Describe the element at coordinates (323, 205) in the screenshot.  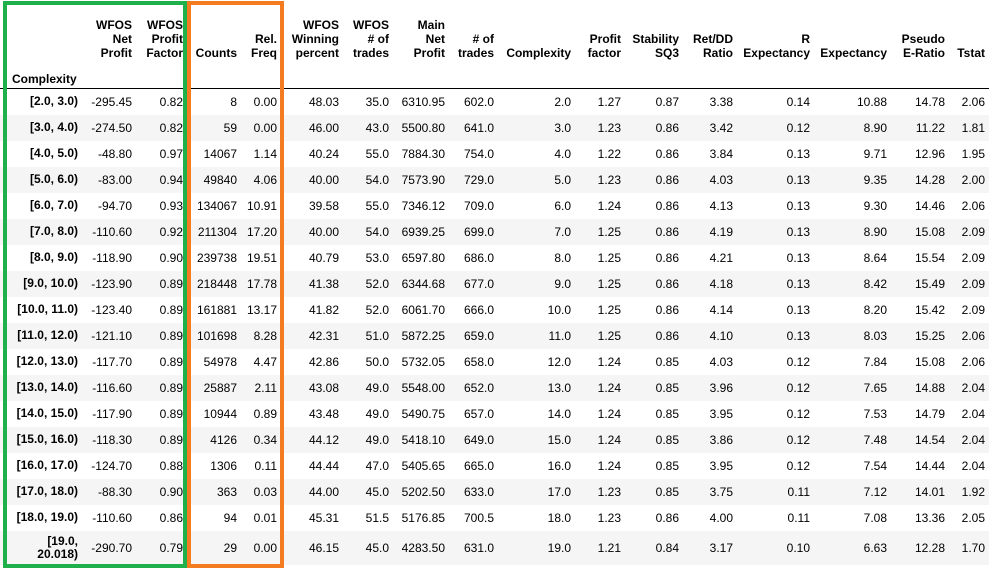
I see `table-cell: 39.58` at that location.